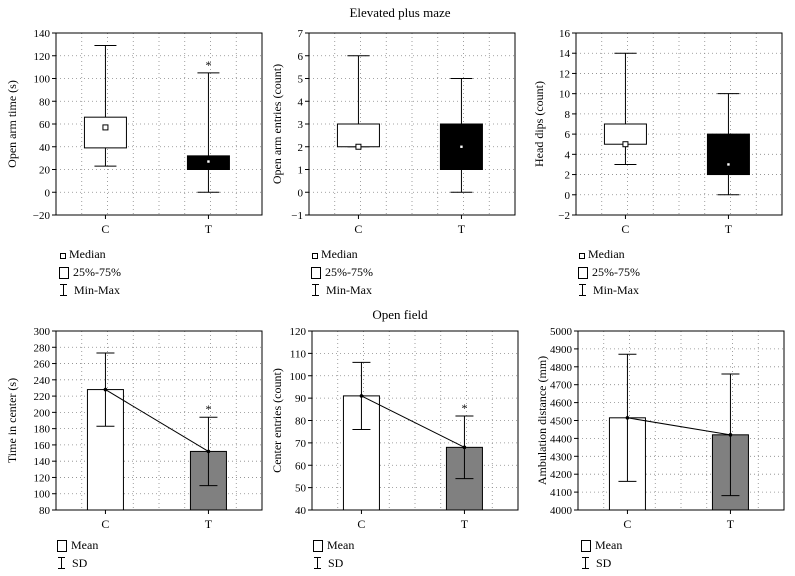  What do you see at coordinates (561, 332) in the screenshot?
I see `y-tick-label: 5000` at bounding box center [561, 332].